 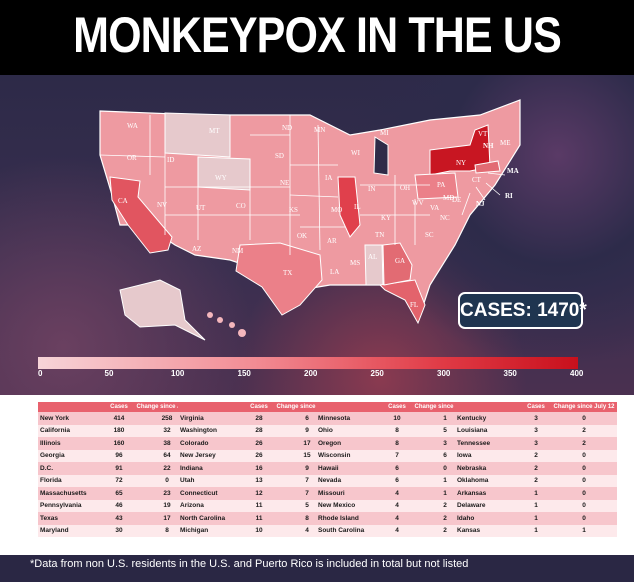 I want to click on state-label-ks: KS, so click(x=293, y=210).